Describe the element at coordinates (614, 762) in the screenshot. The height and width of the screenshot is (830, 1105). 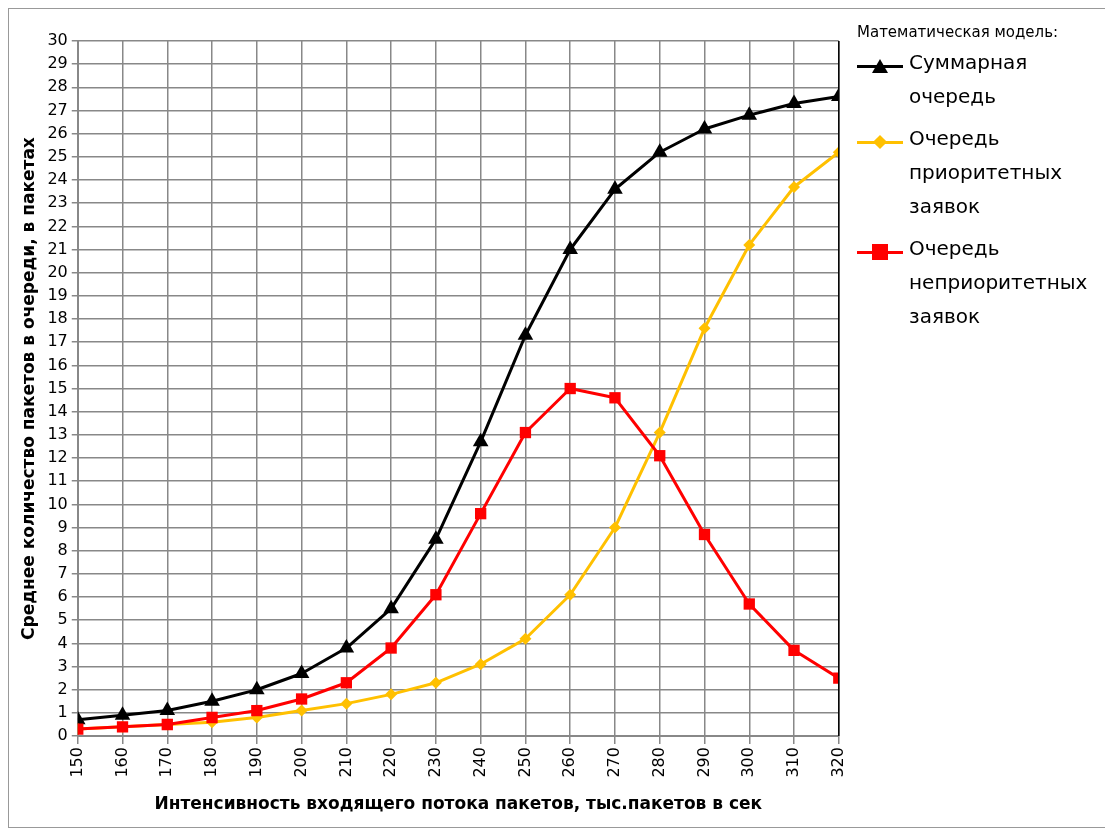
I see `x-tick-label: 270` at that location.